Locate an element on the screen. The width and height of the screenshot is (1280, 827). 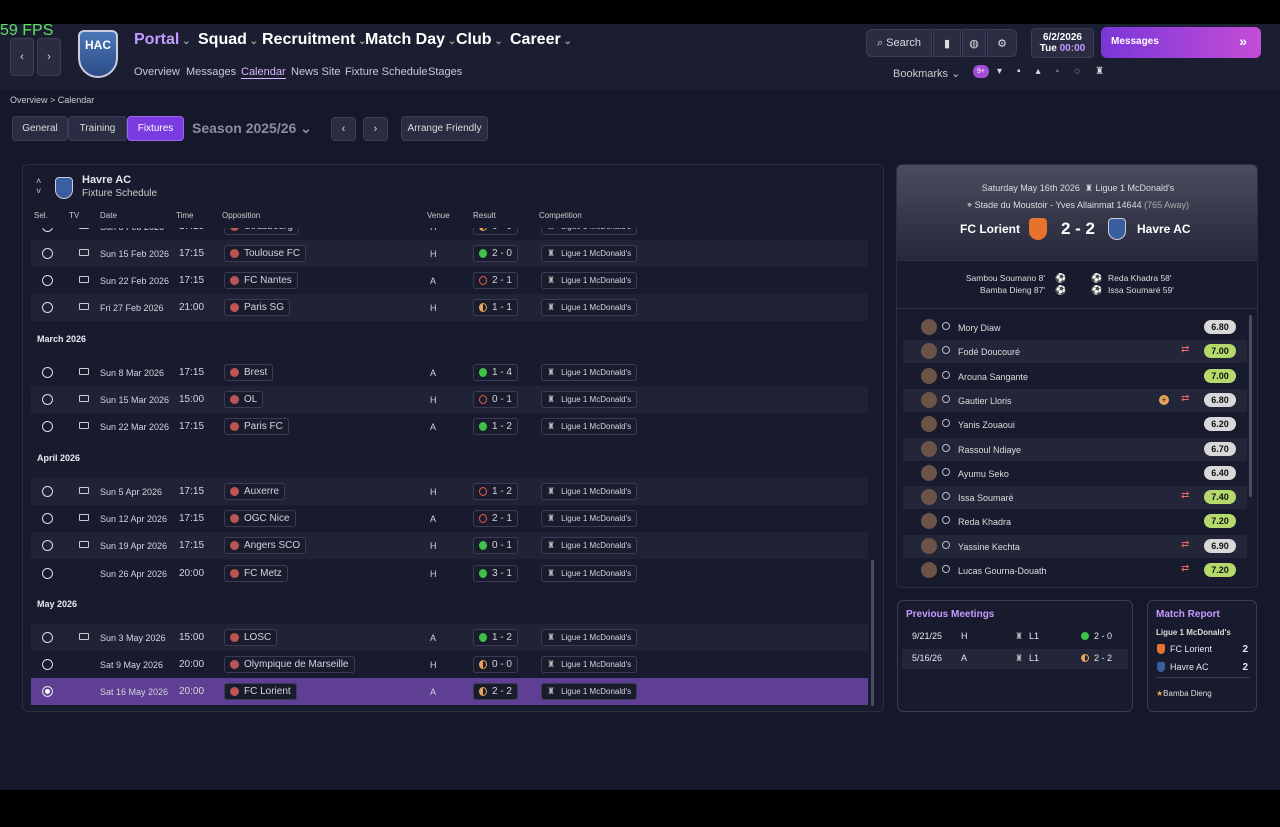
player-row: Yanis Zouaoui 6.20 is located at coordinates (1075, 424).